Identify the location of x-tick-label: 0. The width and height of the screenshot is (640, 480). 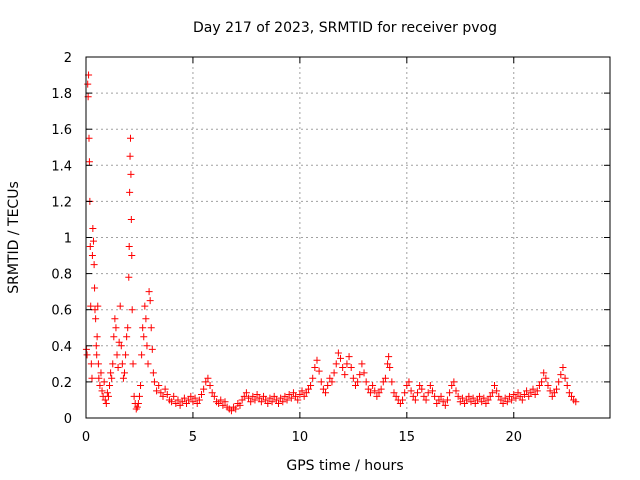
(86, 437).